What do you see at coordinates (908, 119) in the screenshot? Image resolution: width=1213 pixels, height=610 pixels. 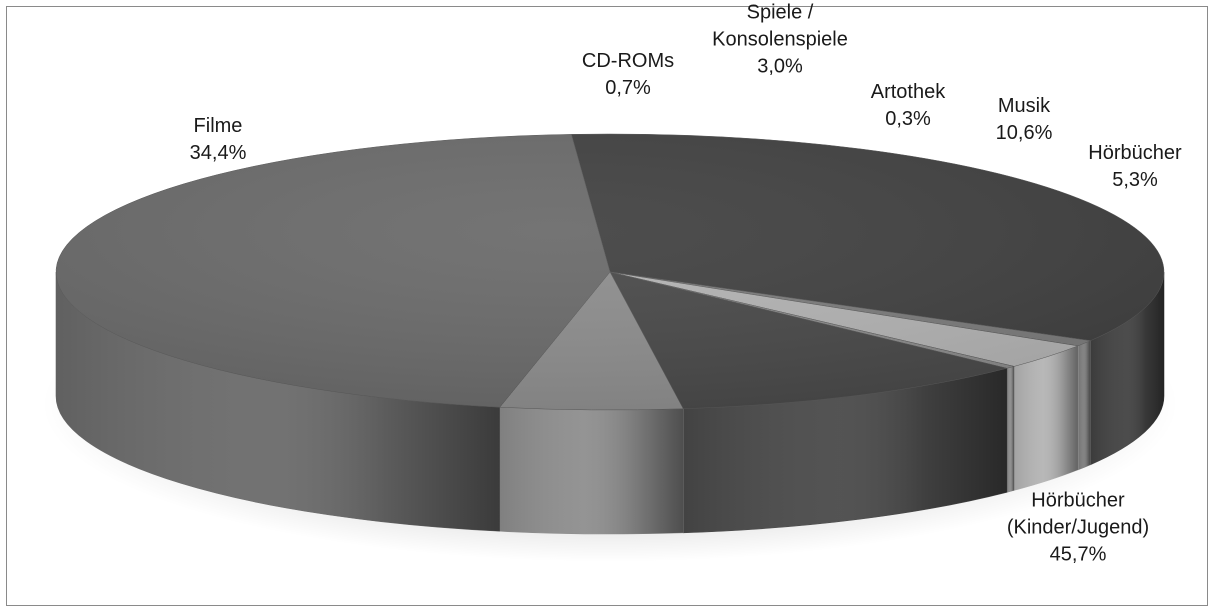 I see `slice-value-label-3: 0,3%` at bounding box center [908, 119].